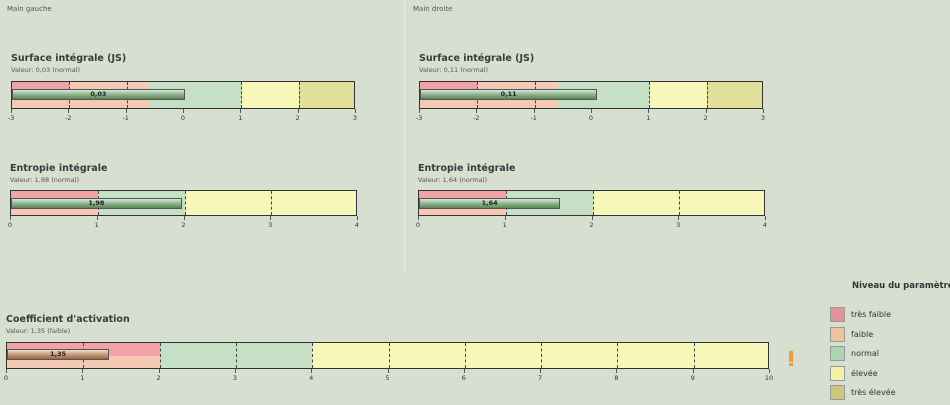 Image resolution: width=950 pixels, height=405 pixels. Describe the element at coordinates (454, 70) in the screenshot. I see `gauge-value-text: Valeur: 0,11 (normal)` at that location.